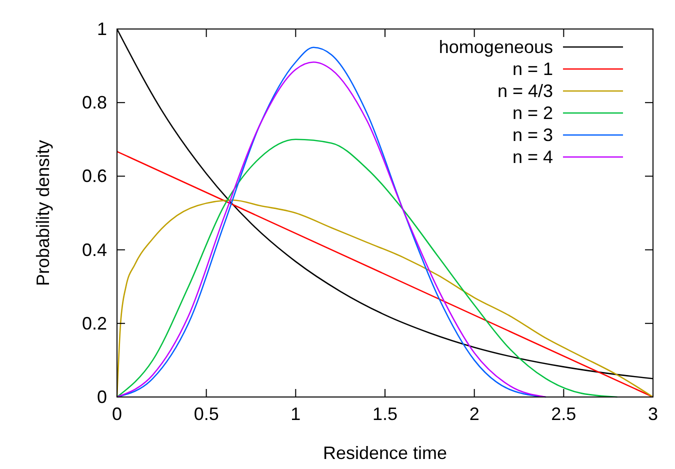  Describe the element at coordinates (532, 157) in the screenshot. I see `legend-label: n = 4` at that location.